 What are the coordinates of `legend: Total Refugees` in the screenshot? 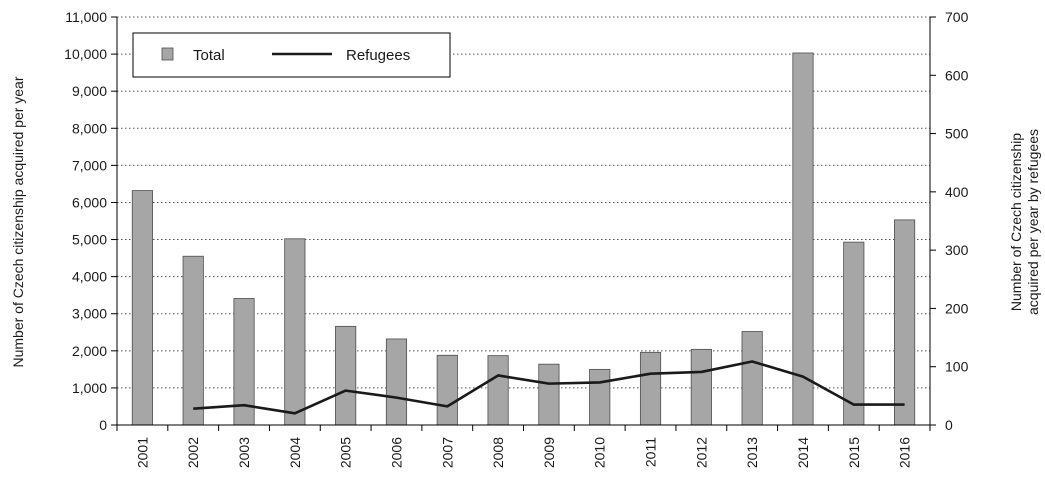 It's located at (291, 55).